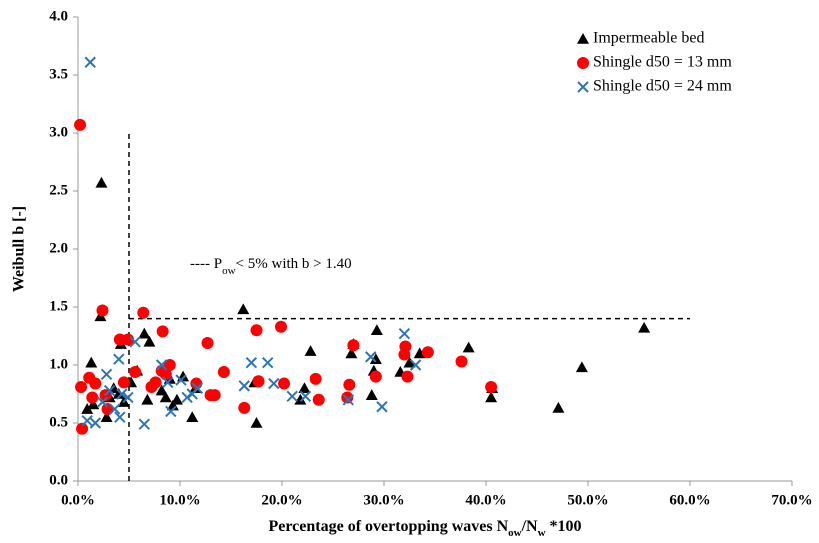 The image size is (819, 543). Describe the element at coordinates (388, 526) in the screenshot. I see `x-axis-title-part: Percentage of overtopping waves N` at that location.